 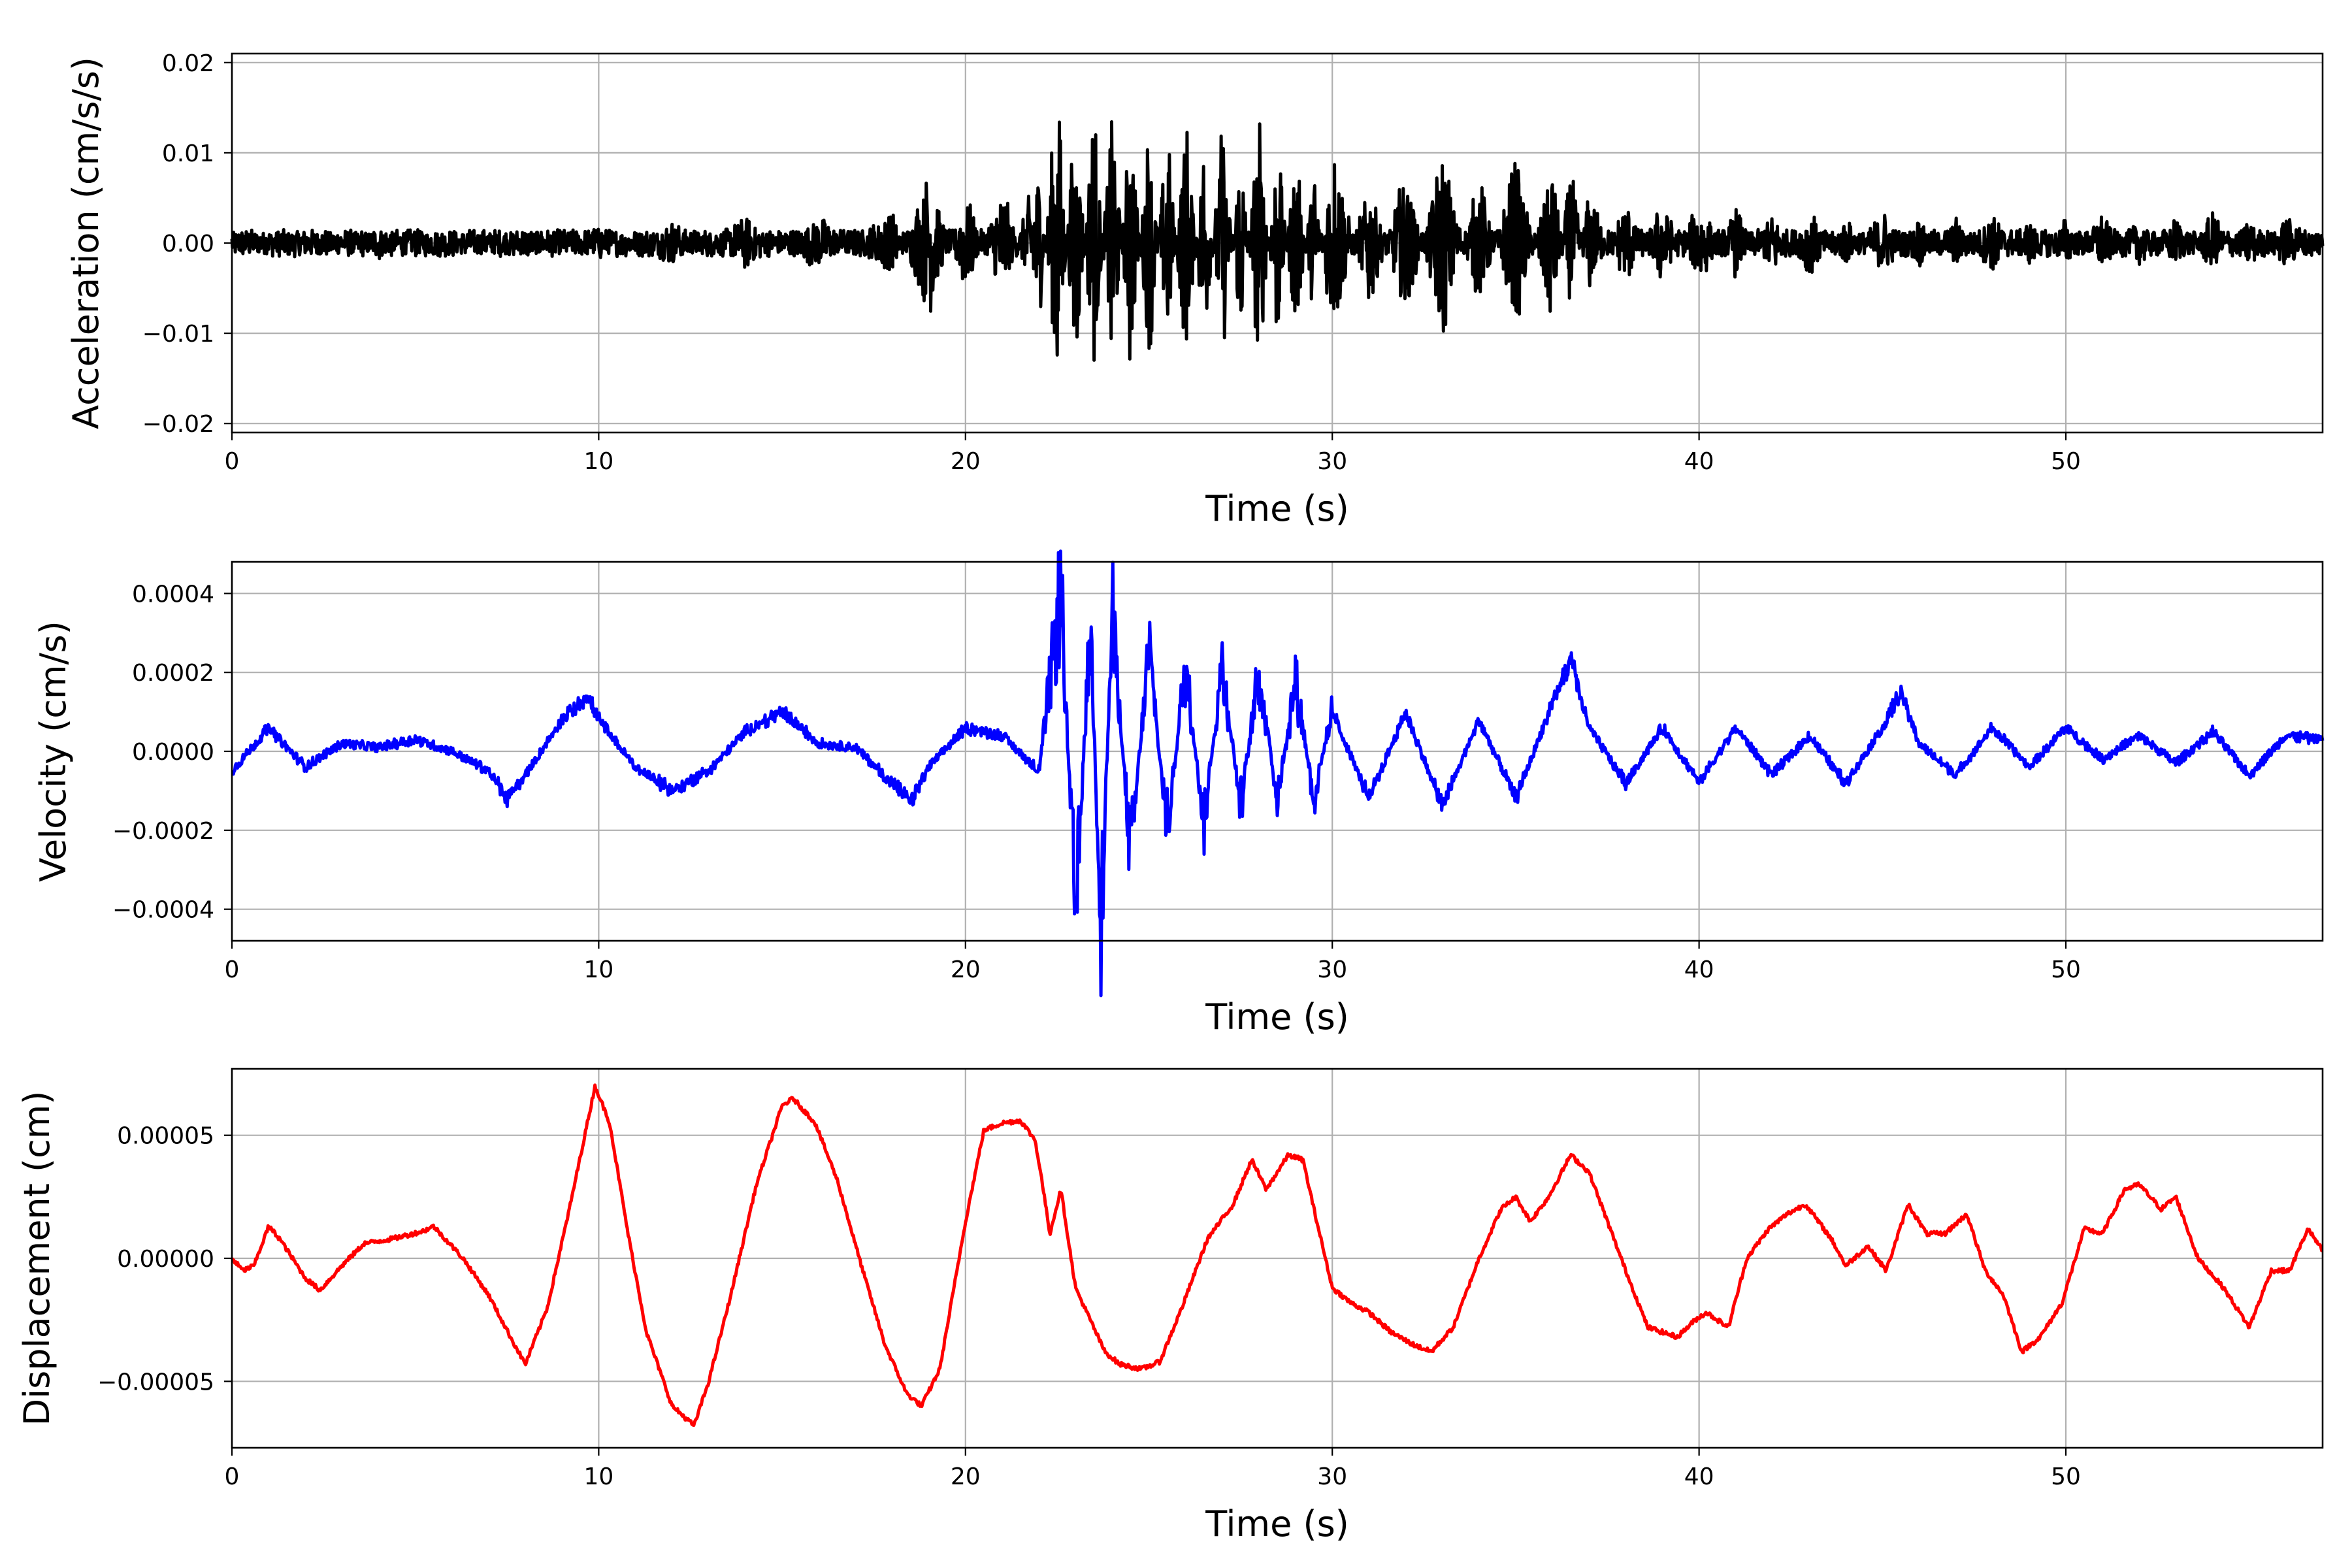 What do you see at coordinates (598, 969) in the screenshot?
I see `velocity-x-tick-label: 10` at bounding box center [598, 969].